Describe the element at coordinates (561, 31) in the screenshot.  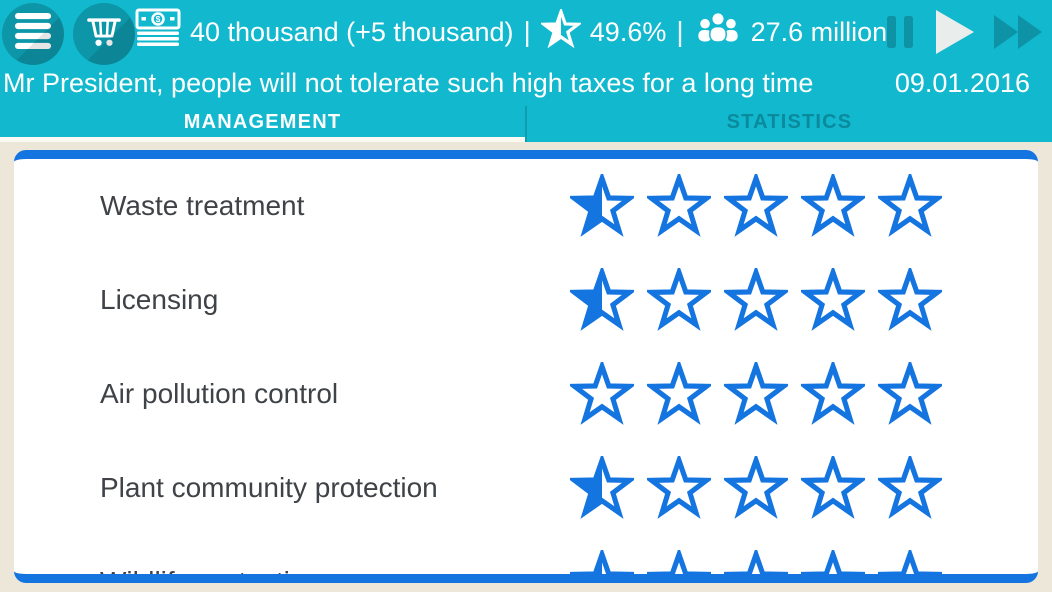
I see `approval-star-half-icon` at that location.